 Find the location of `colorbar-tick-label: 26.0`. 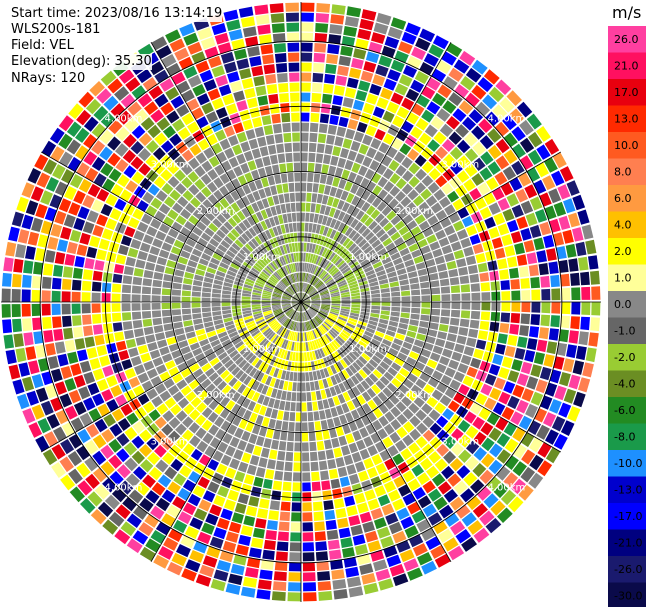

colorbar-tick-label: 26.0 is located at coordinates (626, 39).